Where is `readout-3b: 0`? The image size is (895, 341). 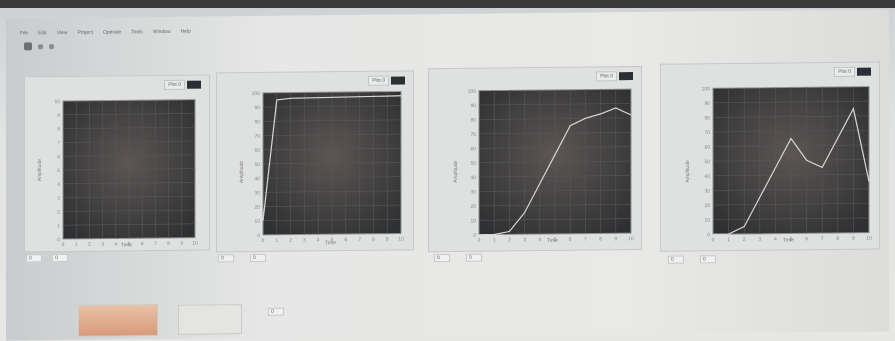
readout-3b: 0 is located at coordinates (474, 257).